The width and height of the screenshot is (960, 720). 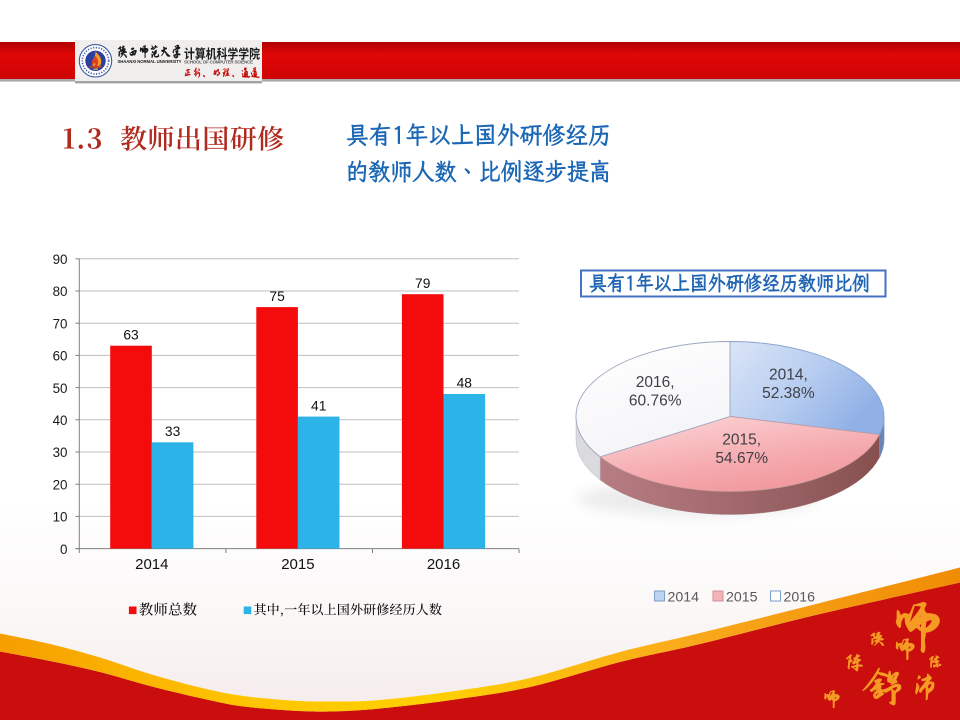 I want to click on svg-text: SCHOOL OF COMPUTER SCIENCE, so click(x=218, y=62).